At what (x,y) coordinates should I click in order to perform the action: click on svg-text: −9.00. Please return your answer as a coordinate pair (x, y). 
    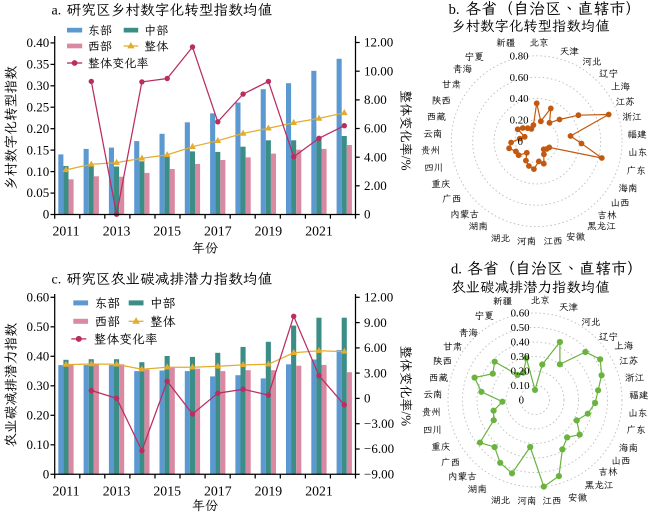
    Looking at the image, I should click on (379, 474).